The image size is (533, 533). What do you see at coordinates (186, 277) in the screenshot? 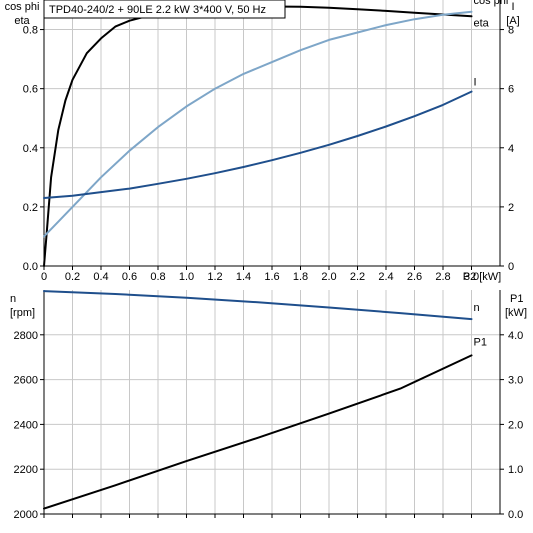
I see `top-x-tick-label-5: 1.0` at bounding box center [186, 277].